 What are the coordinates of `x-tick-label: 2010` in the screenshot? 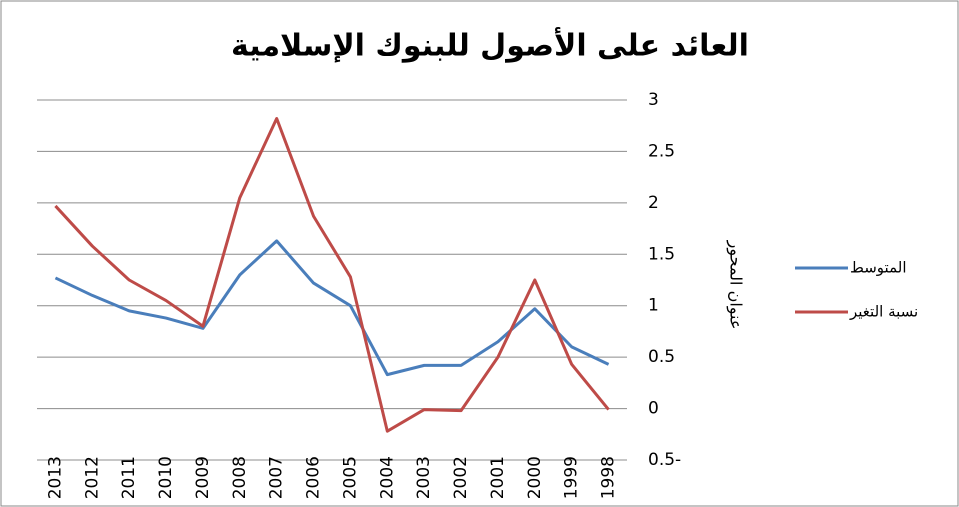 It's located at (166, 477).